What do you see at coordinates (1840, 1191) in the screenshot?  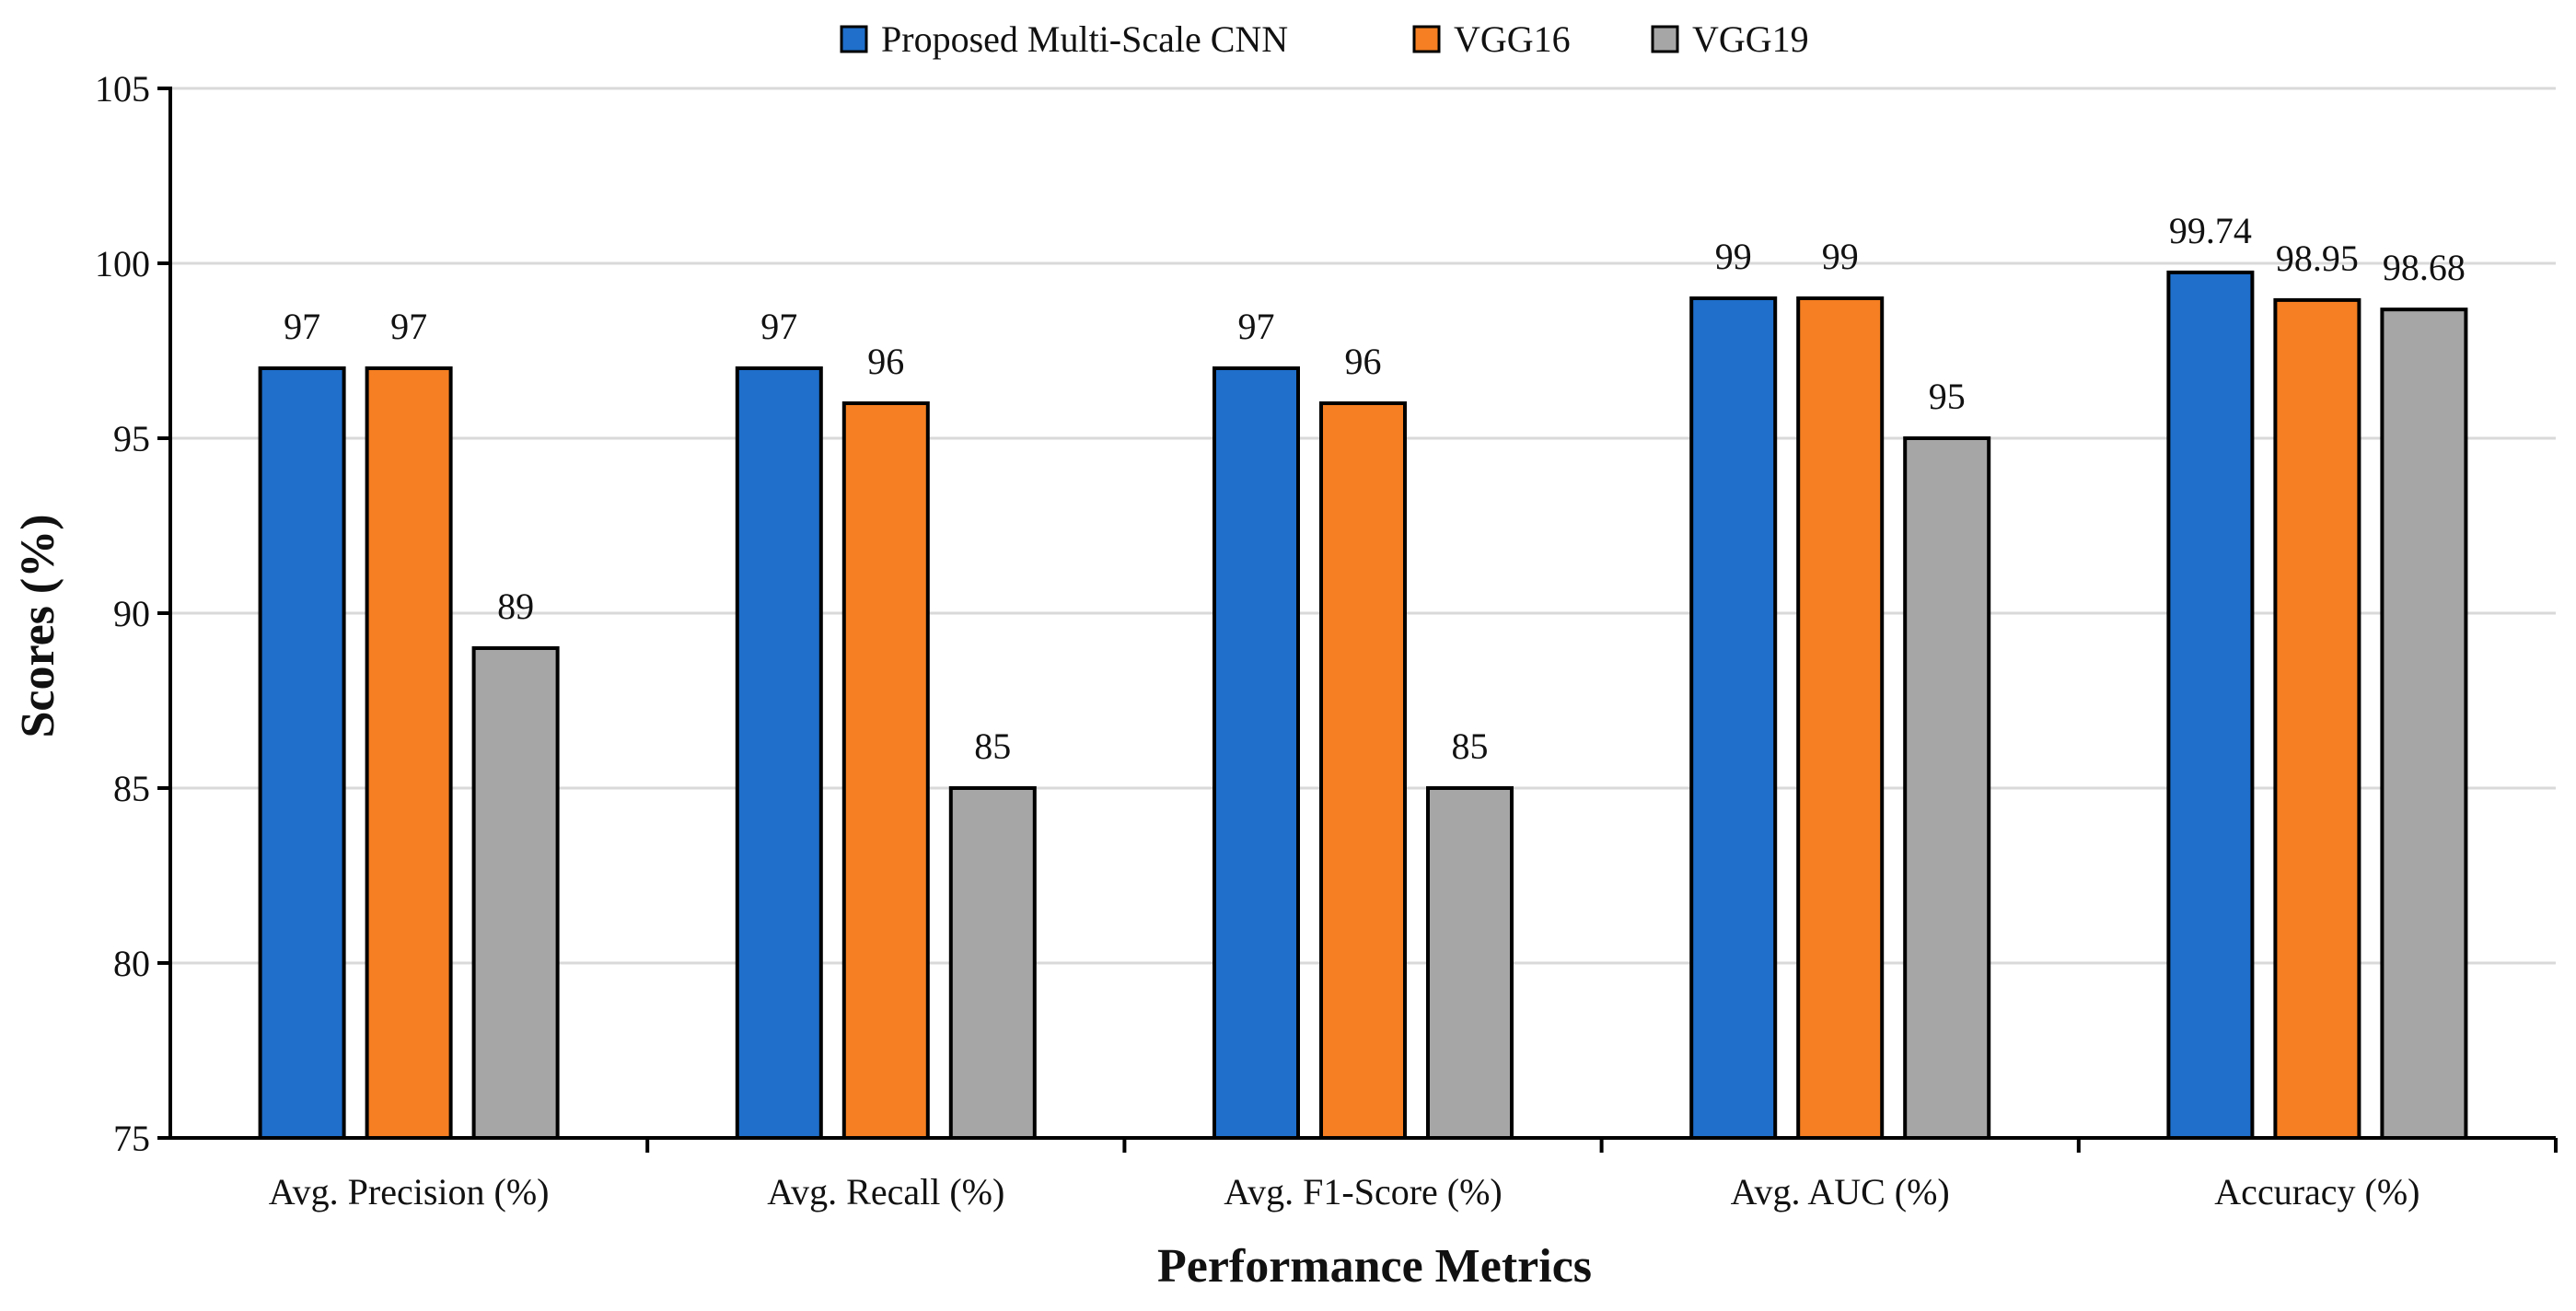 I see `x-tick-label: Avg. AUC (%)` at bounding box center [1840, 1191].